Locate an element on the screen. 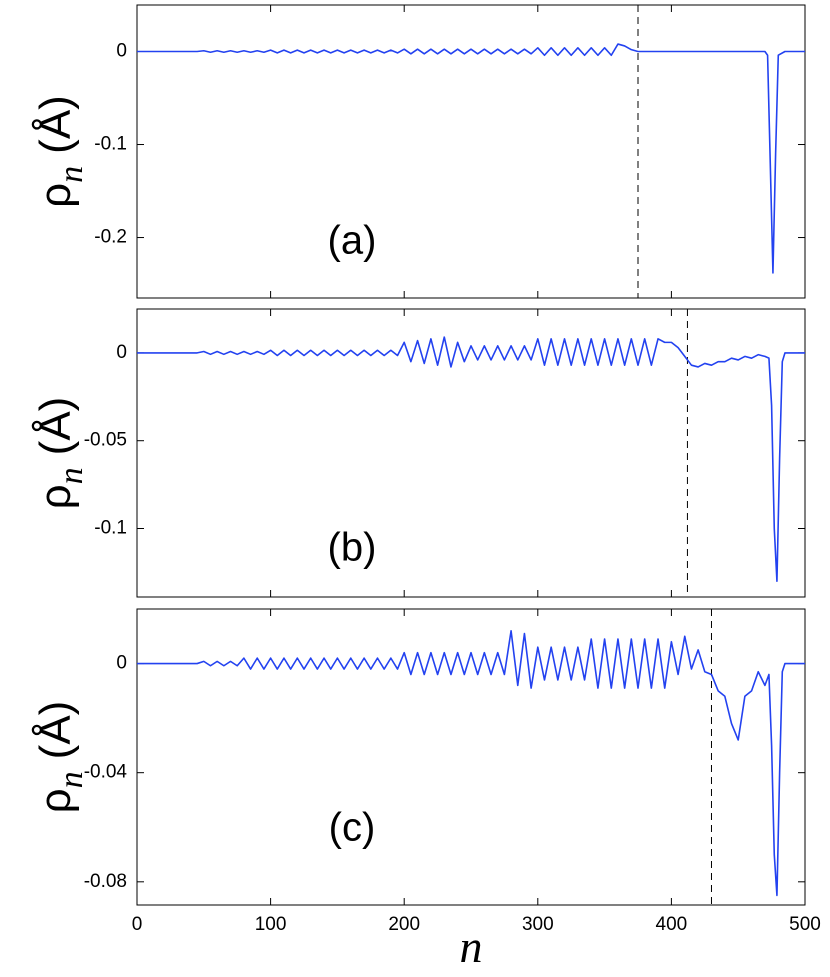  x-axis-label: n is located at coordinates (471, 946).